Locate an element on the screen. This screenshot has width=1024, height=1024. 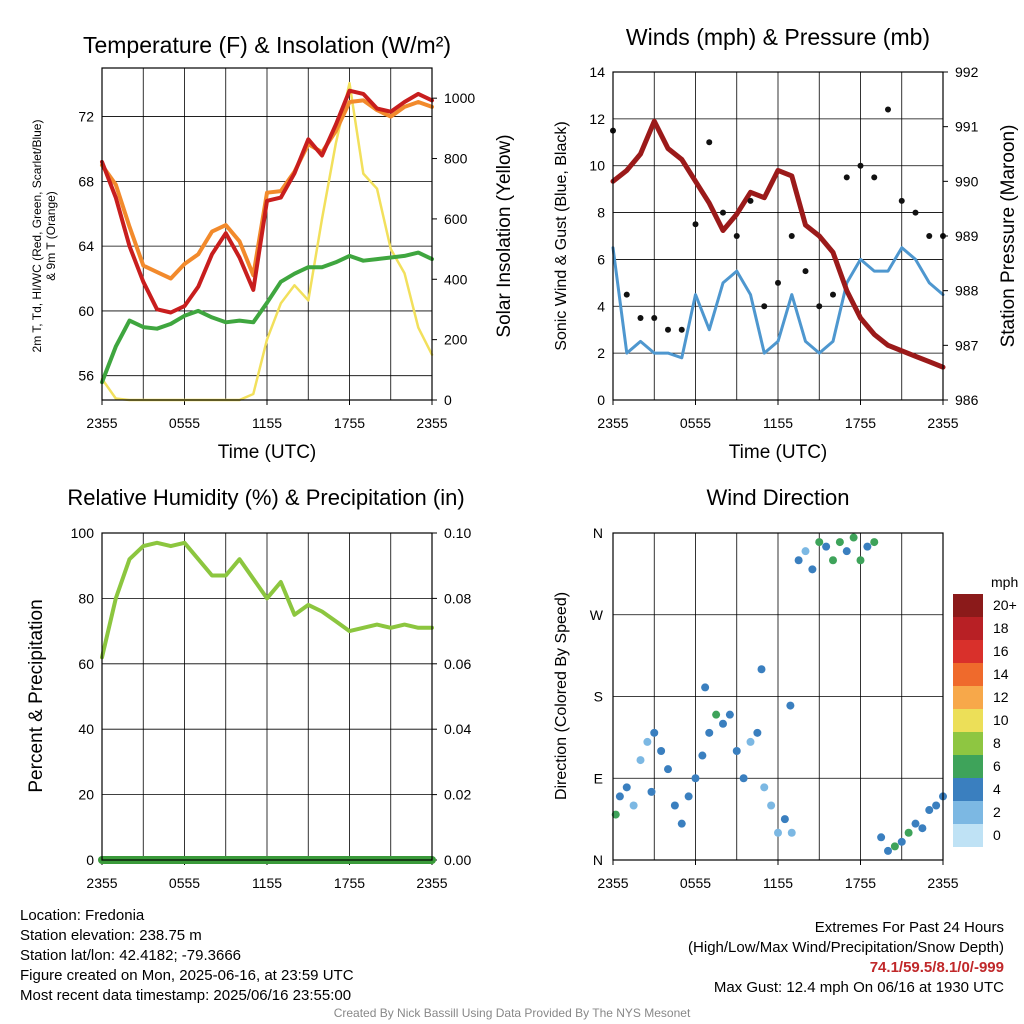
rh-x-tick-label: 0555 is located at coordinates (184, 883).